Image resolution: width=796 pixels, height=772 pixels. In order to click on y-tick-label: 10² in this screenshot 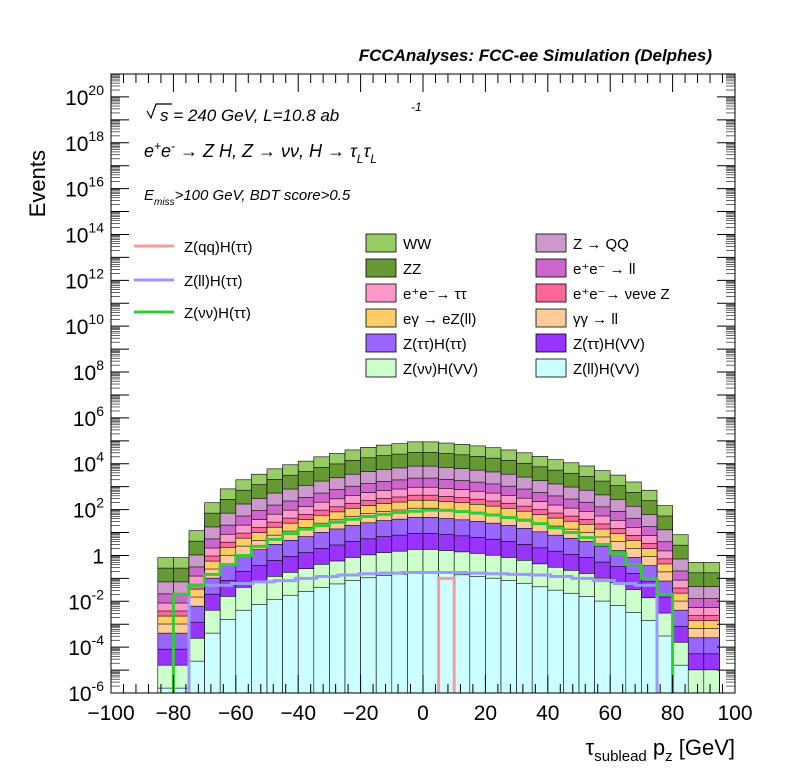, I will do `click(88, 509)`.